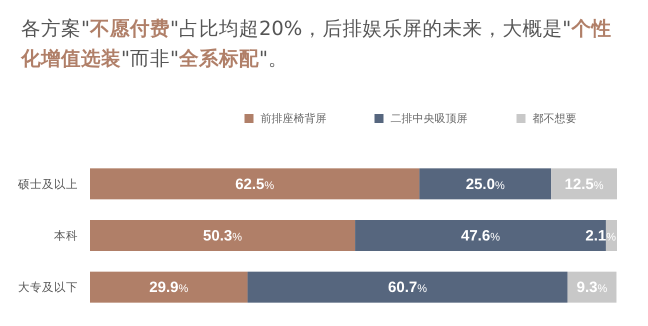 The height and width of the screenshot is (326, 648). What do you see at coordinates (47, 183) in the screenshot?
I see `y-tick-label: 硕士及以上` at bounding box center [47, 183].